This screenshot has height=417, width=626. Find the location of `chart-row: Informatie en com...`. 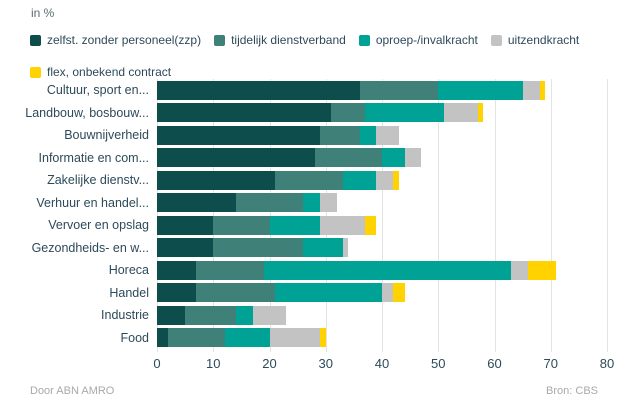

chart-row: Informatie en com... is located at coordinates (313, 158).